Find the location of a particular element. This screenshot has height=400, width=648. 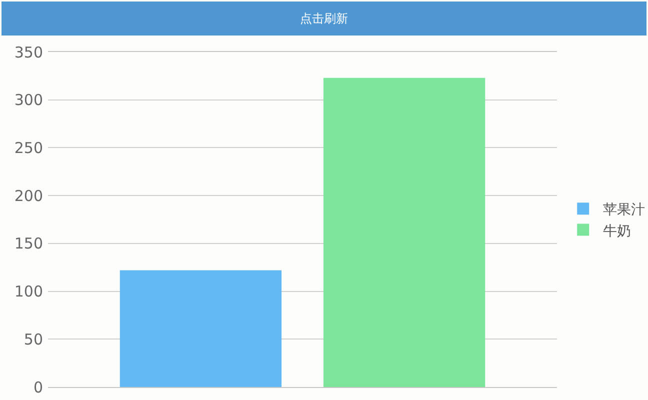

y-tick-label: 350 is located at coordinates (28, 52).